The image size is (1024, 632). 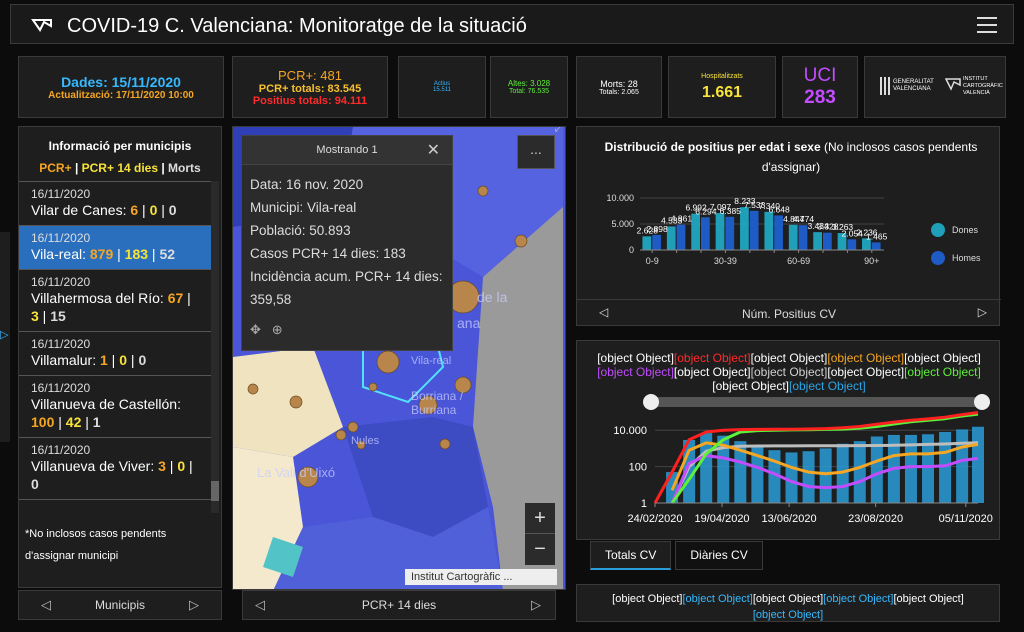 What do you see at coordinates (719, 555) in the screenshot?
I see `tab: Diàries CV` at bounding box center [719, 555].